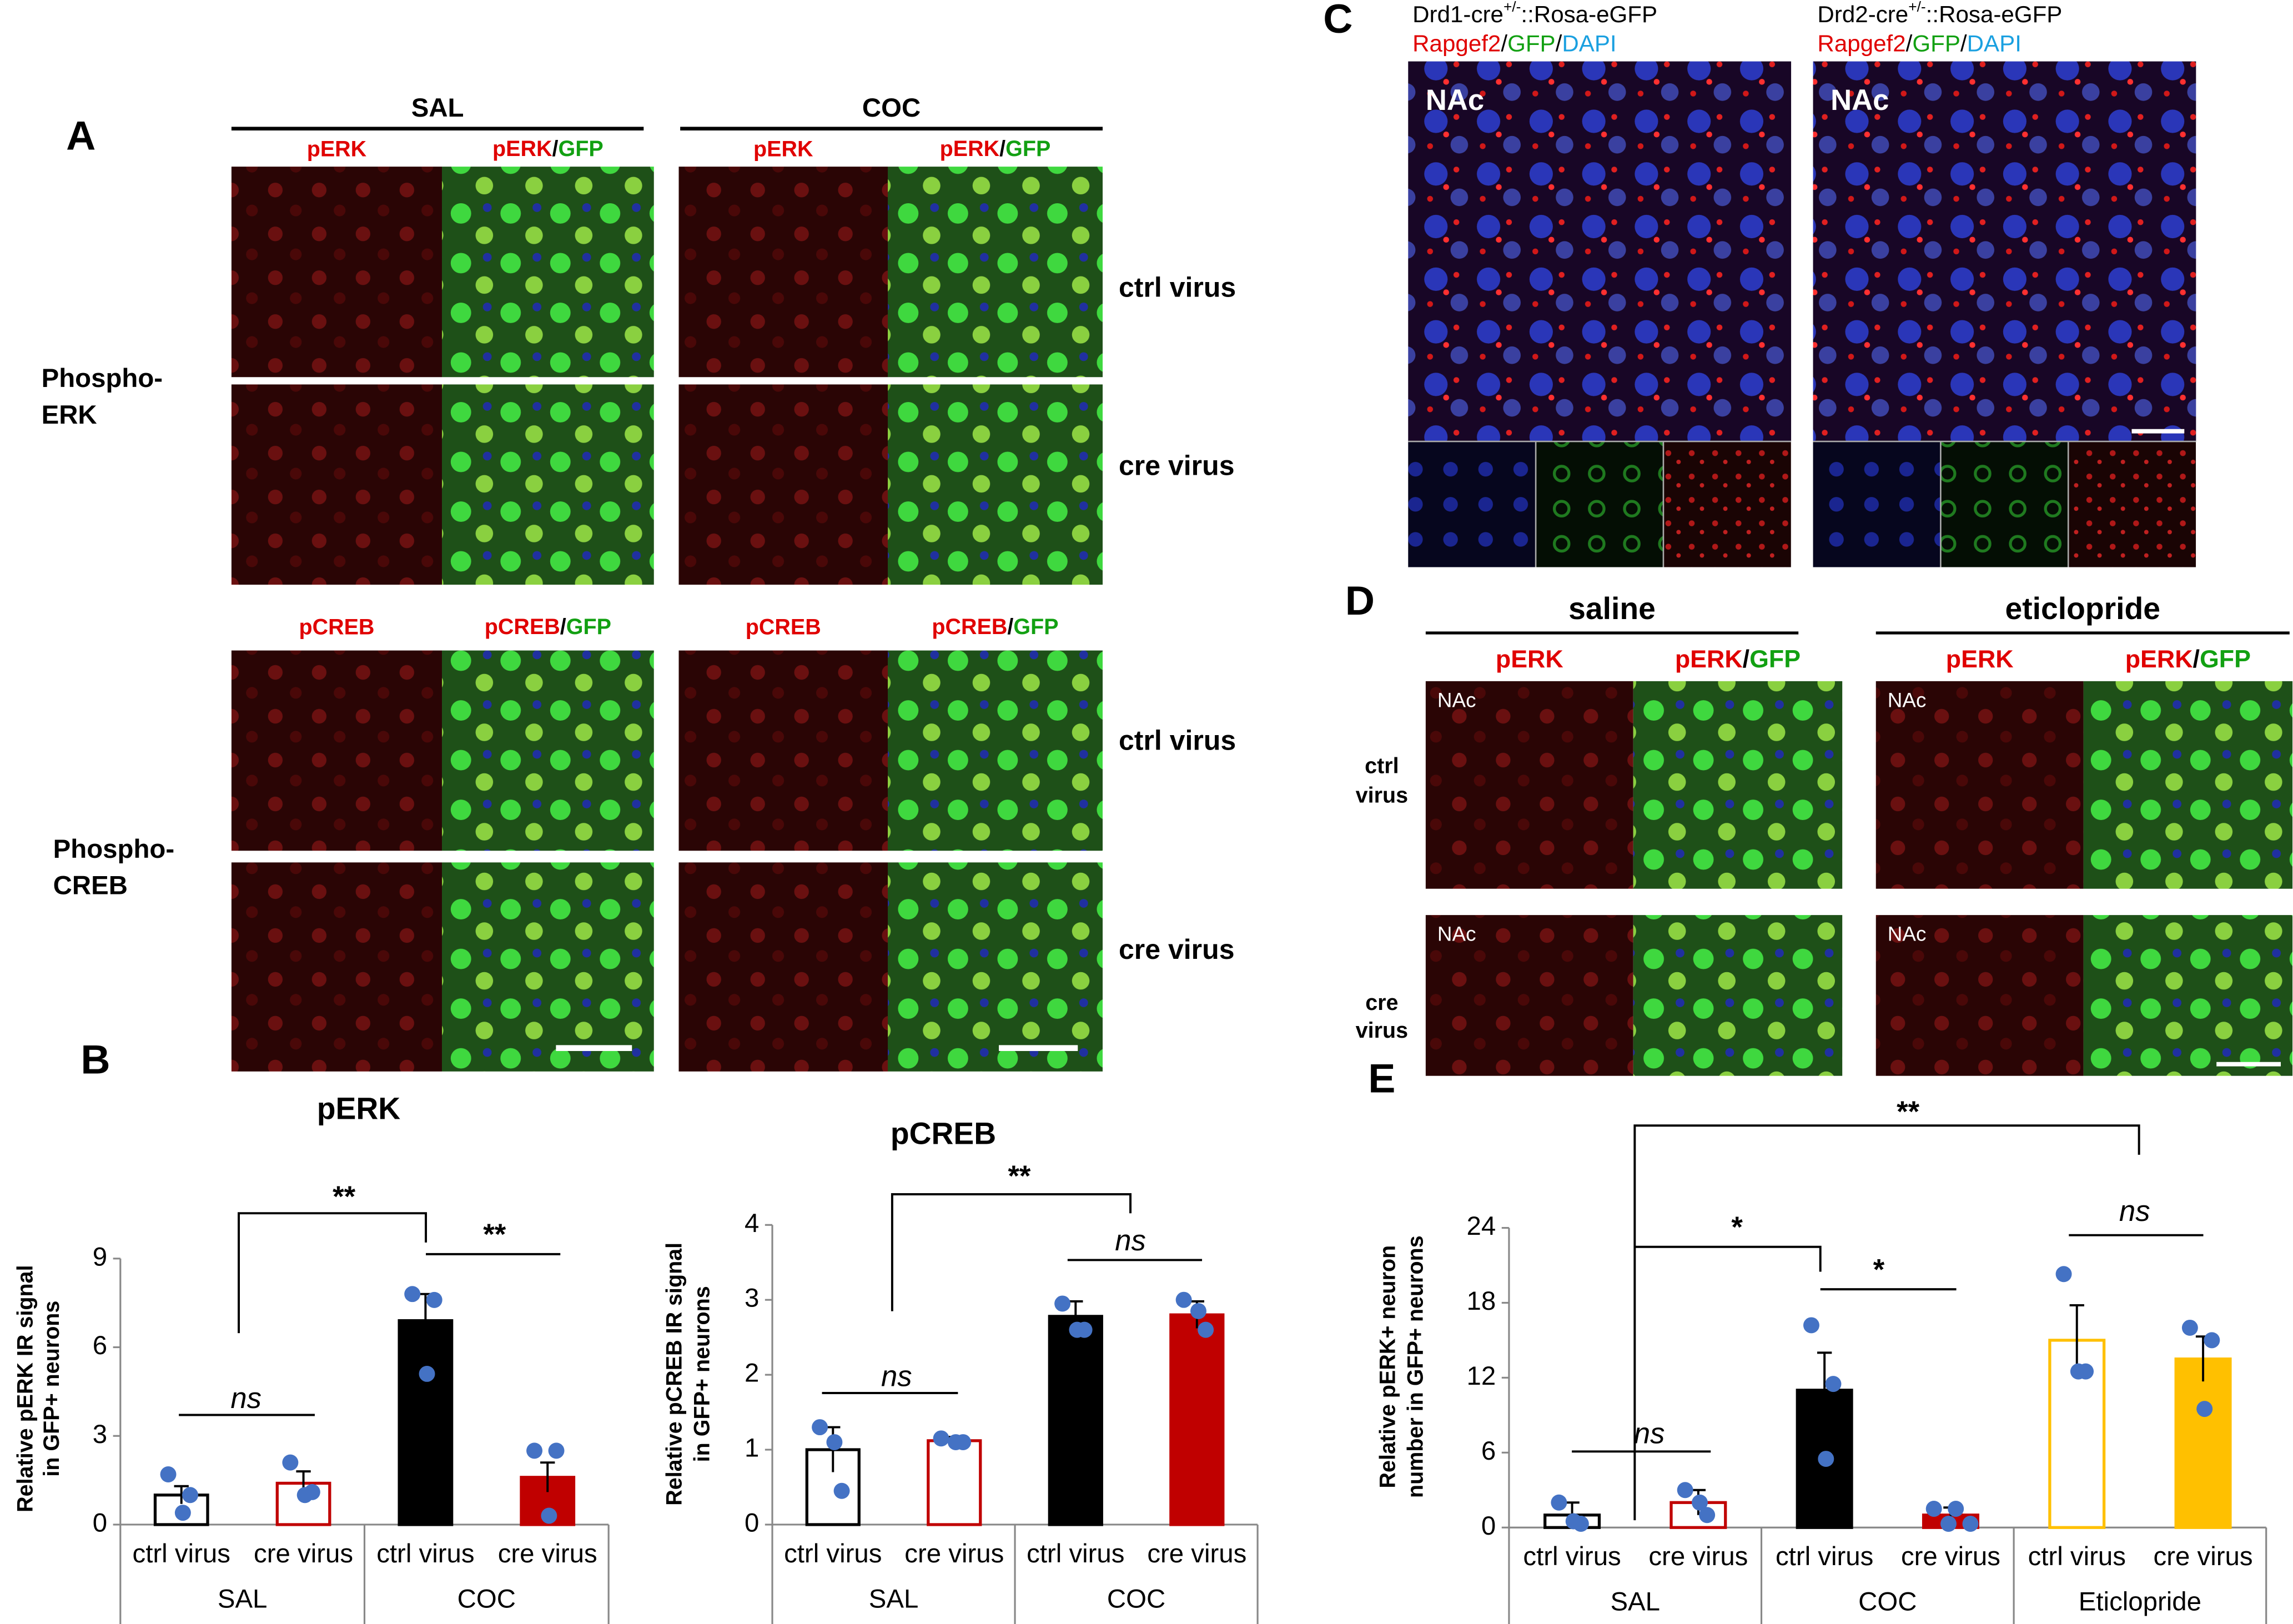 The width and height of the screenshot is (2293, 1624). Describe the element at coordinates (1381, 1003) in the screenshot. I see `row-label: cre` at that location.